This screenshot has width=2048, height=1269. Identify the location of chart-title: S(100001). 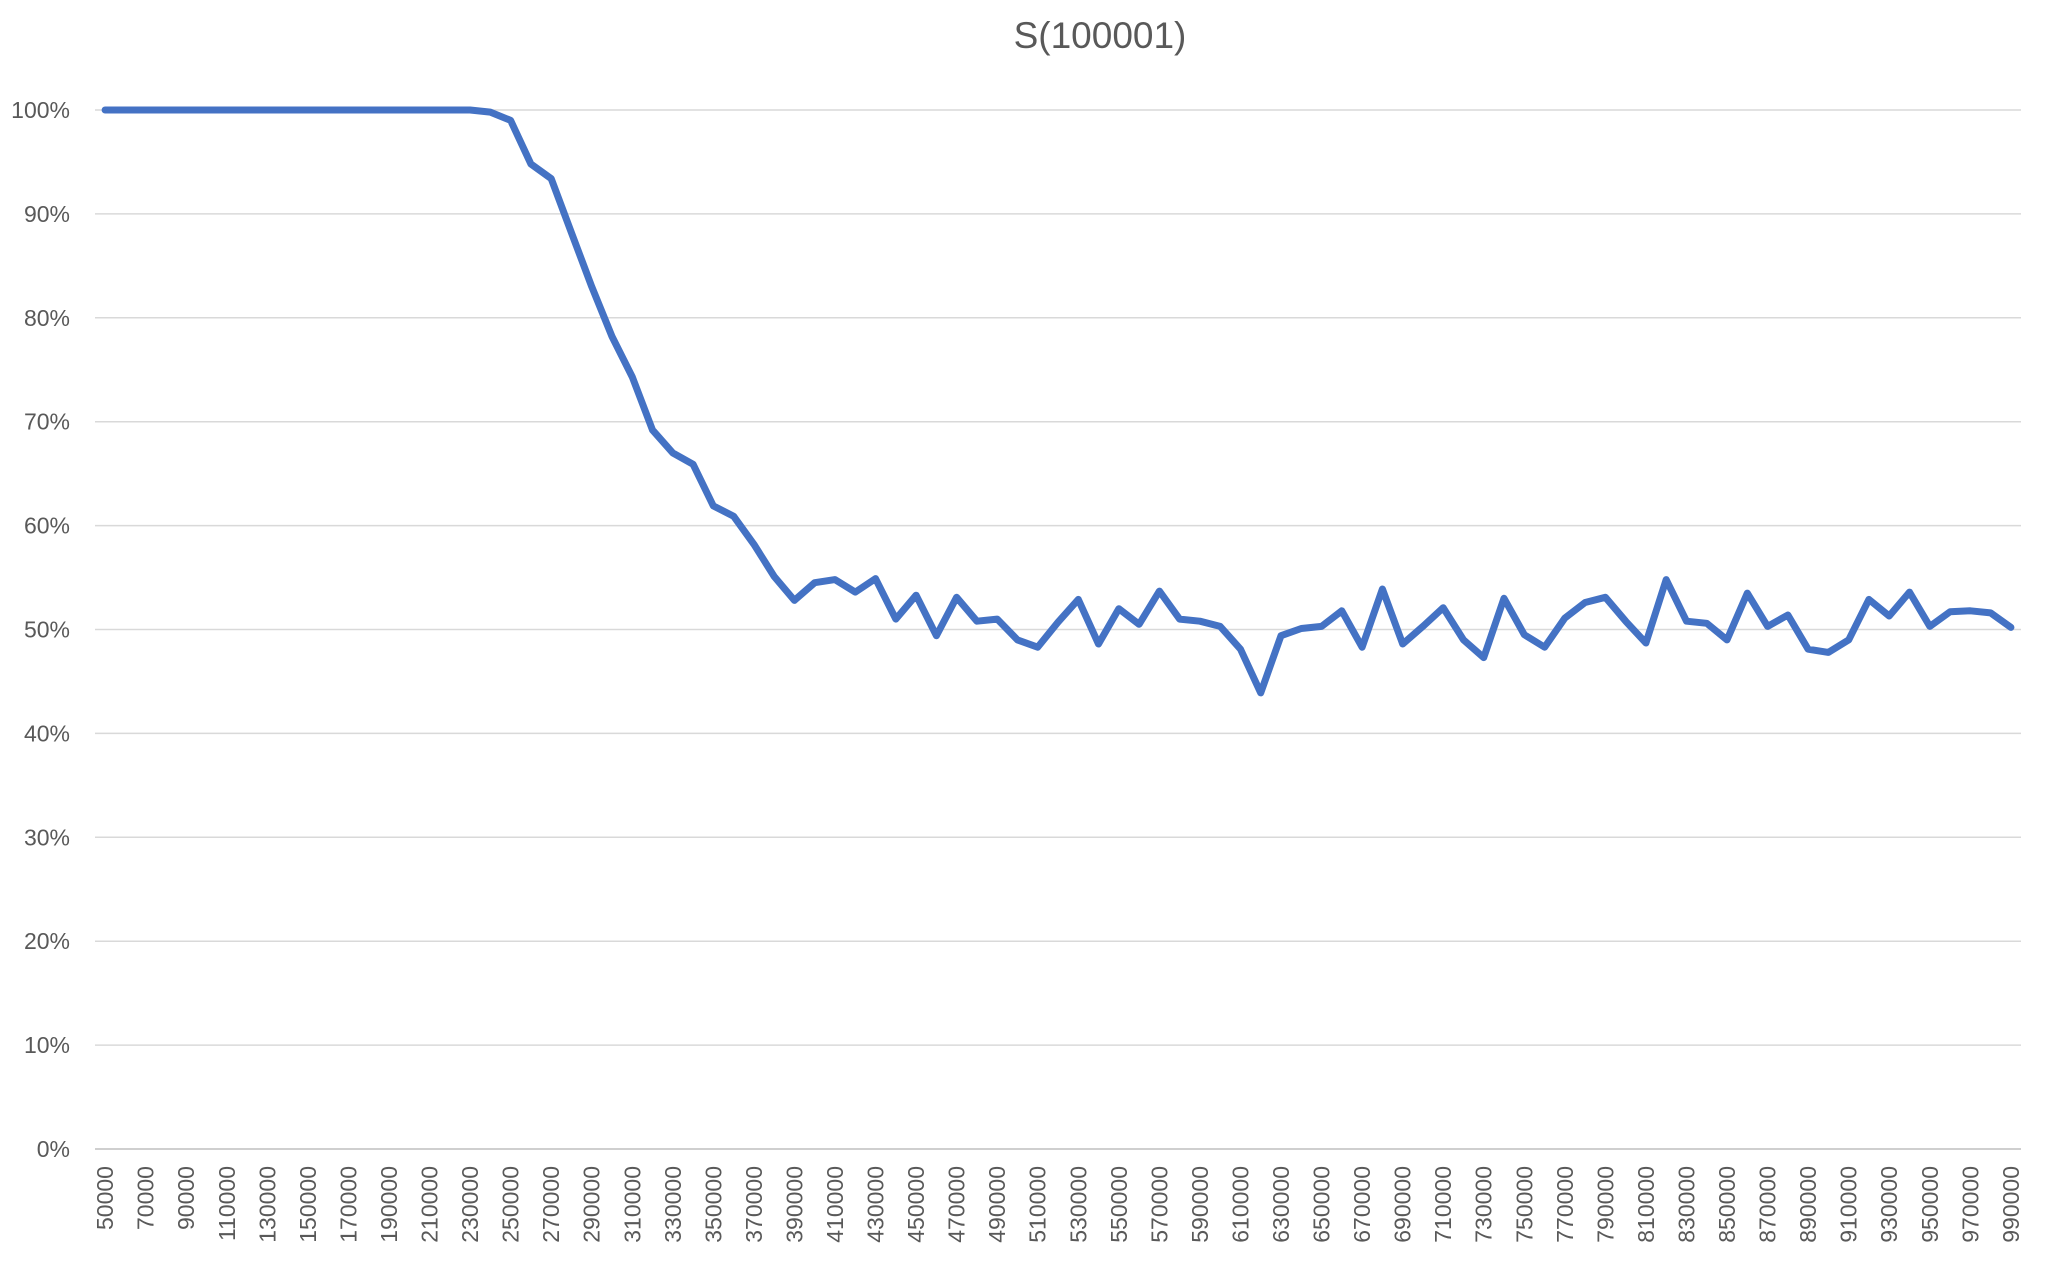
(1100, 35).